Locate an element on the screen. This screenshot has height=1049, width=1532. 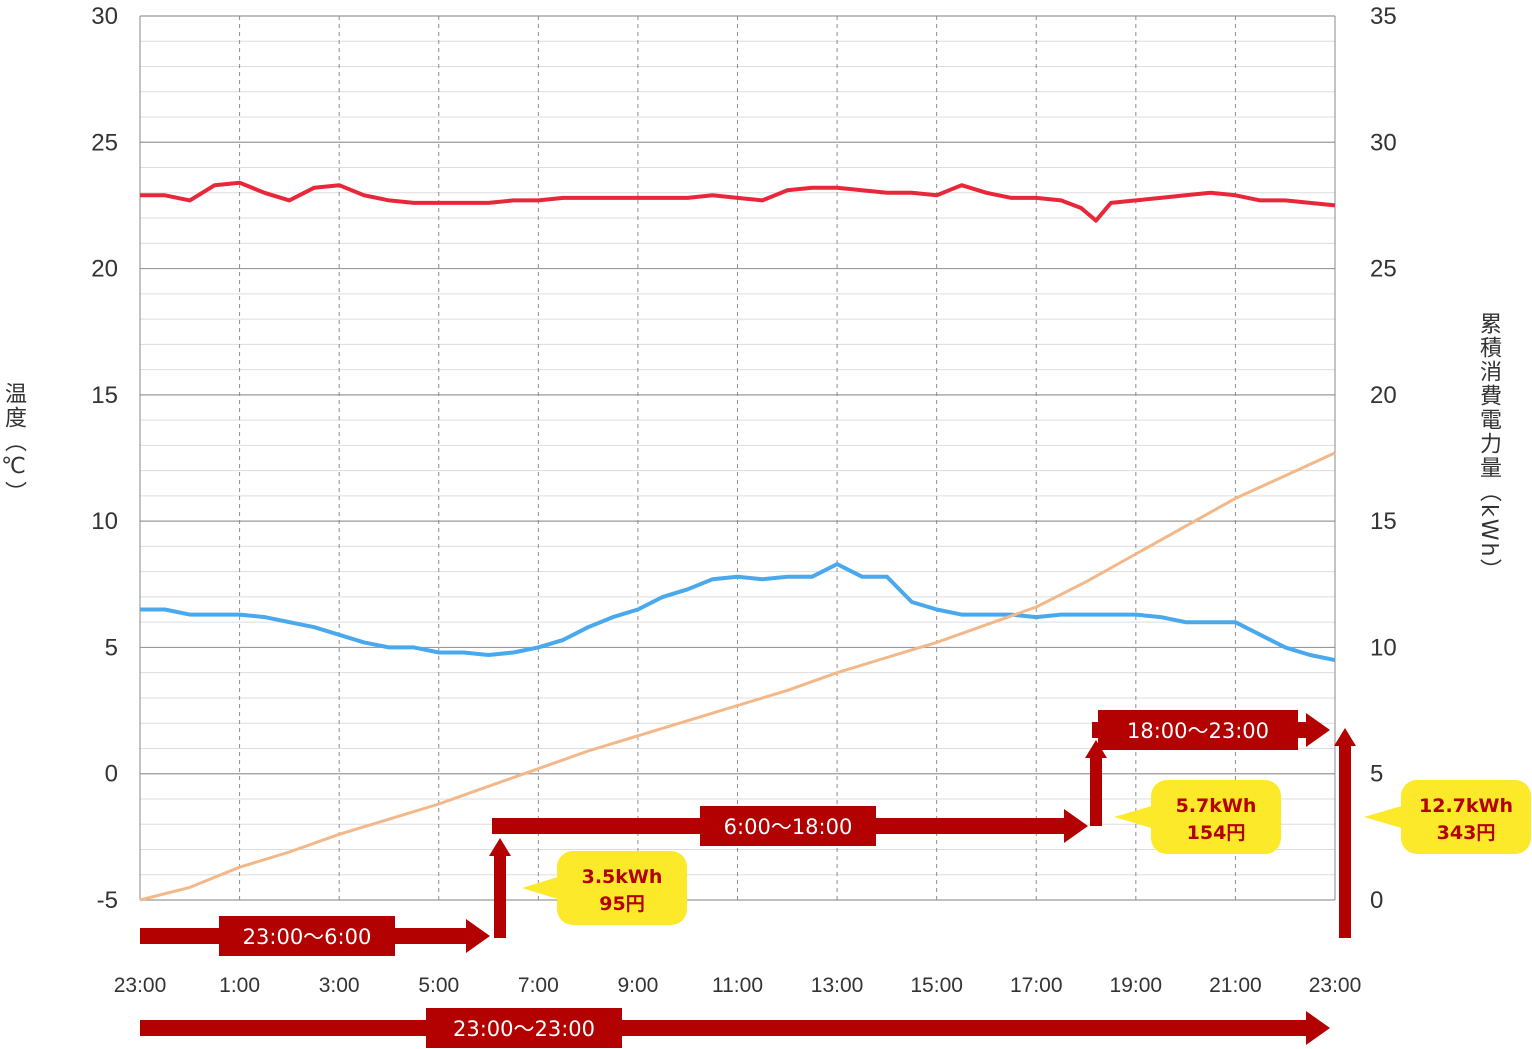
y-right-axis-label: 累積消費電力量（kWh） is located at coordinates (1488, 447).